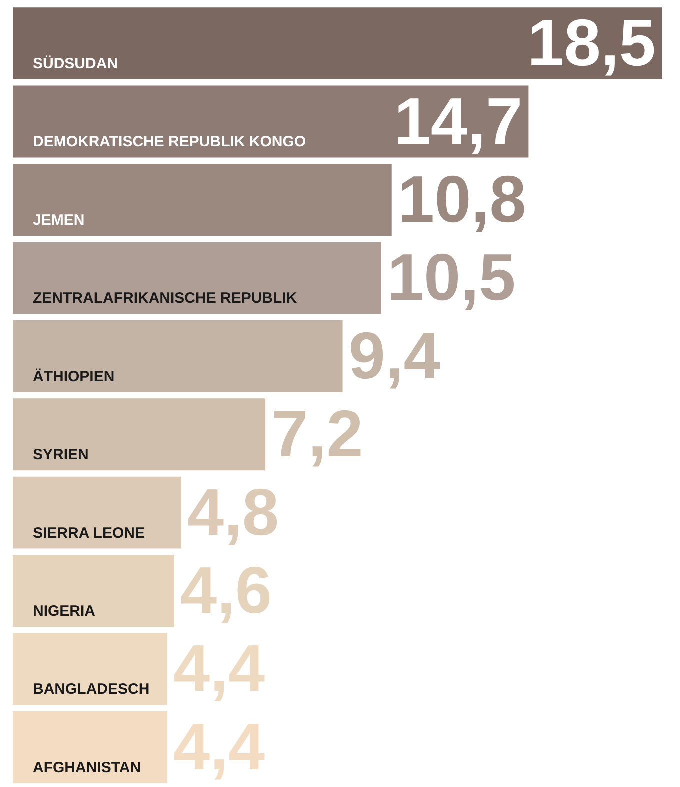 The width and height of the screenshot is (680, 787). I want to click on y-tick-label: BANGLADESCH, so click(91, 689).